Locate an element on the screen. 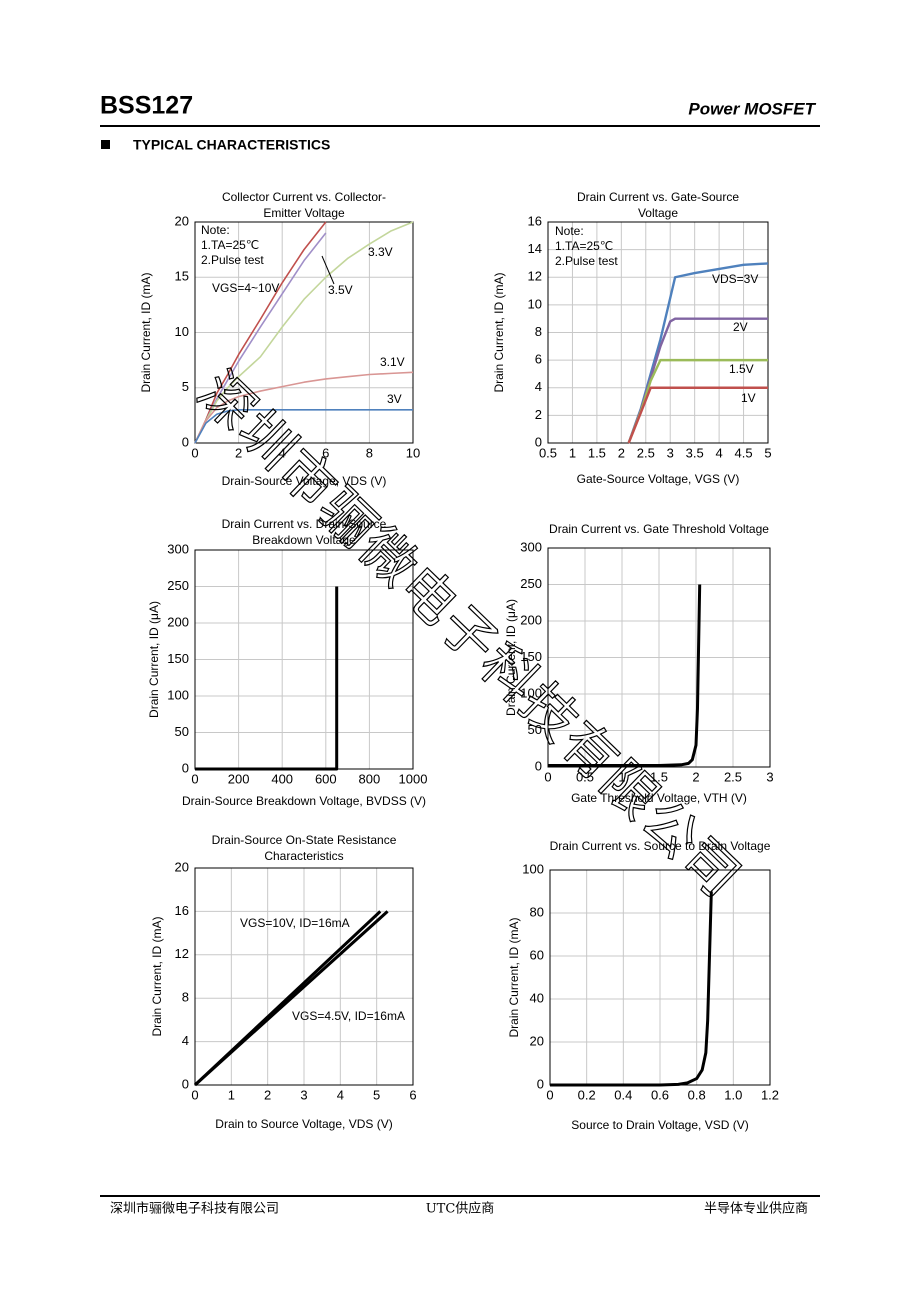 The height and width of the screenshot is (1301, 920). x-tick-label: 1.2 is located at coordinates (770, 1094).